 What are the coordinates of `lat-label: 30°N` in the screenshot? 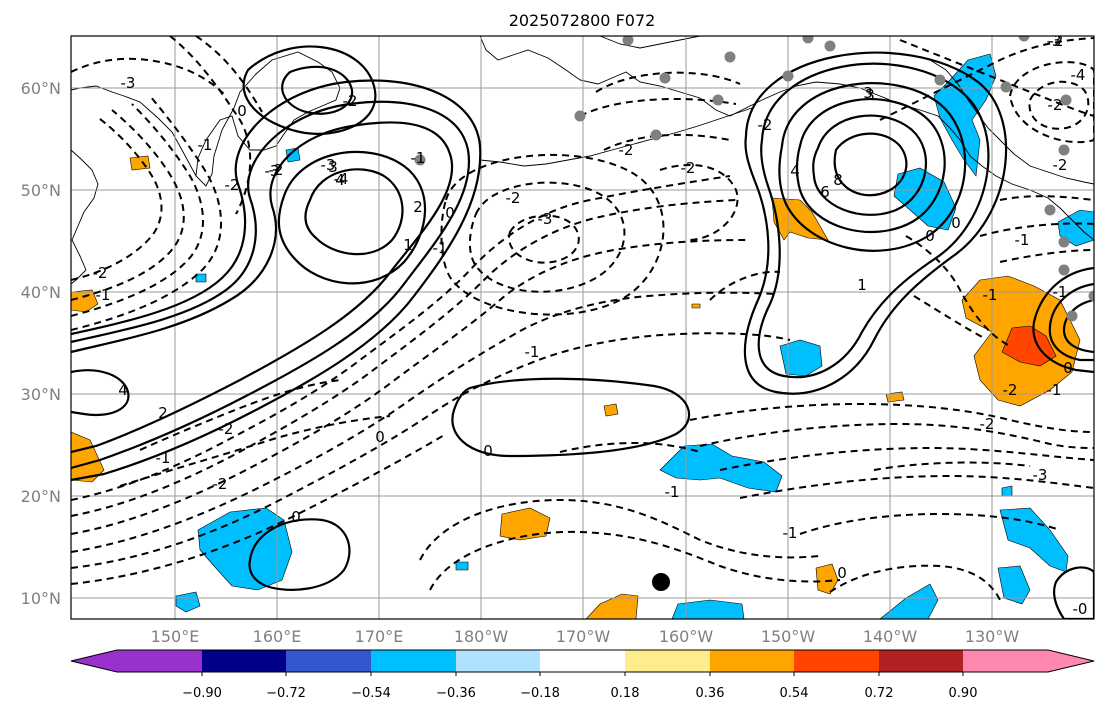 It's located at (41, 394).